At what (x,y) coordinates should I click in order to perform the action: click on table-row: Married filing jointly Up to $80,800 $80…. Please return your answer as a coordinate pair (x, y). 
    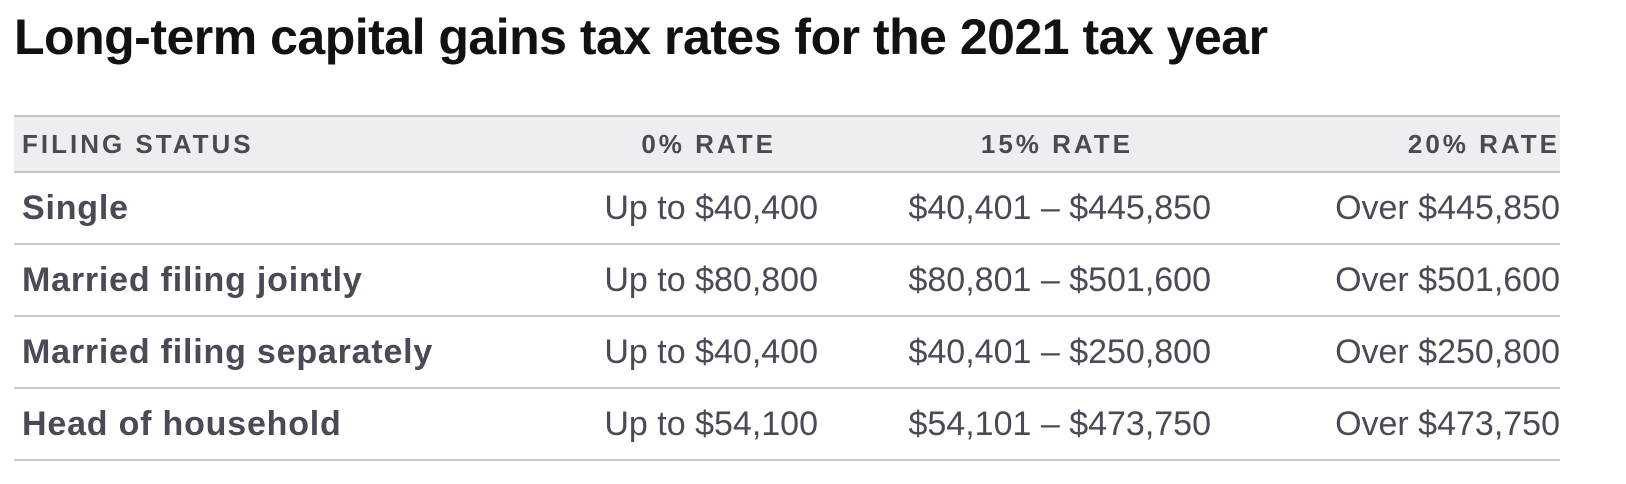
    Looking at the image, I should click on (787, 280).